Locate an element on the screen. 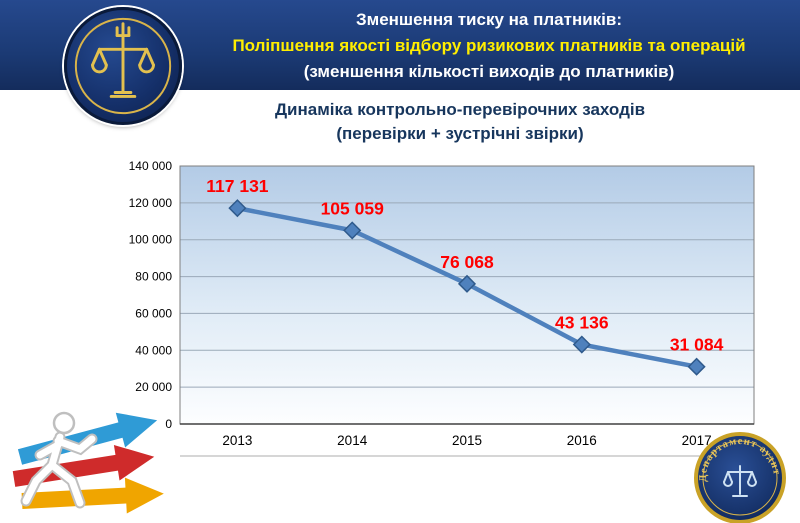 Image resolution: width=800 pixels, height=523 pixels. running-person-icon is located at coordinates (59, 460).